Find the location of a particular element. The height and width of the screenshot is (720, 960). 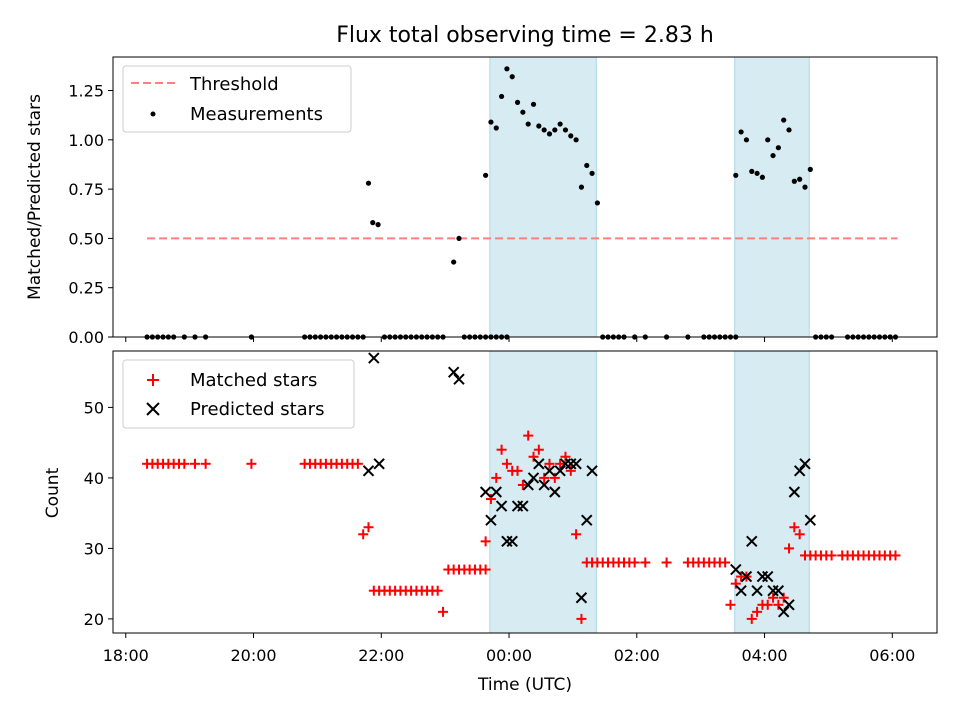

legend-predicted-swatch is located at coordinates (153, 409).